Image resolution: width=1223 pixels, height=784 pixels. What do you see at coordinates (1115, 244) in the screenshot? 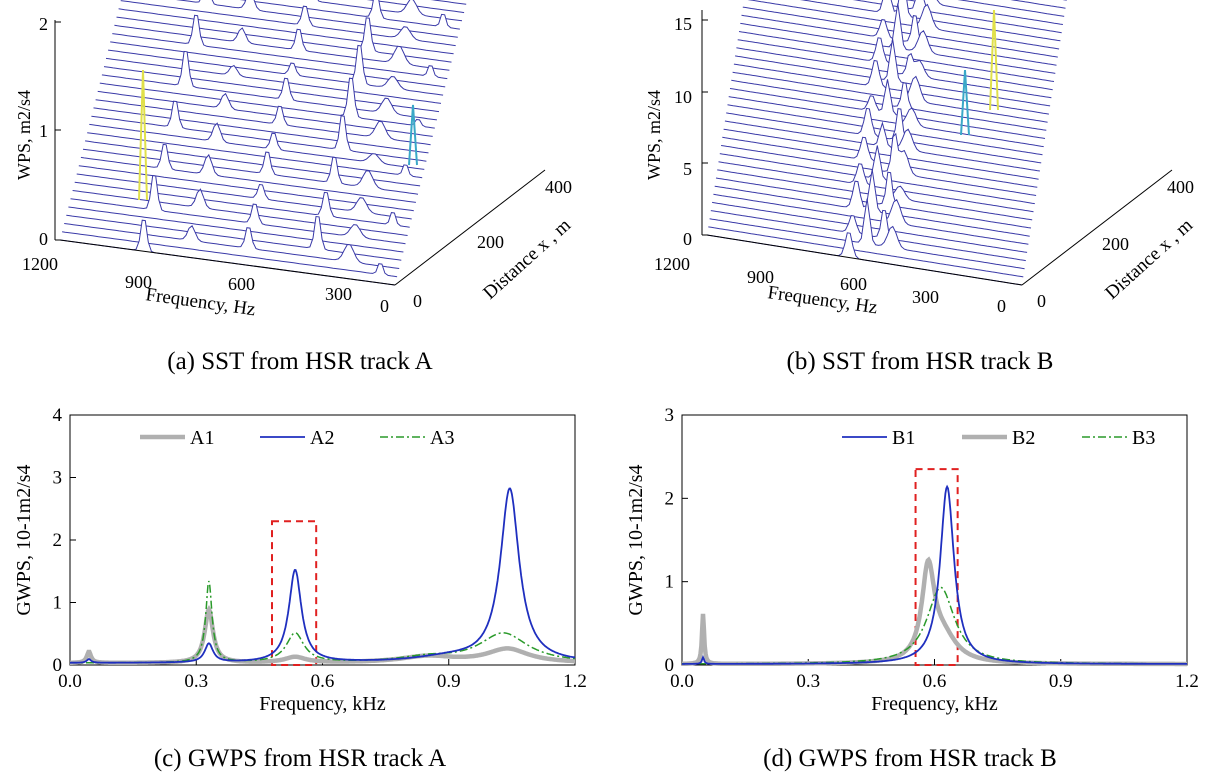
I see `dist-tick-b-1: 200` at bounding box center [1115, 244].